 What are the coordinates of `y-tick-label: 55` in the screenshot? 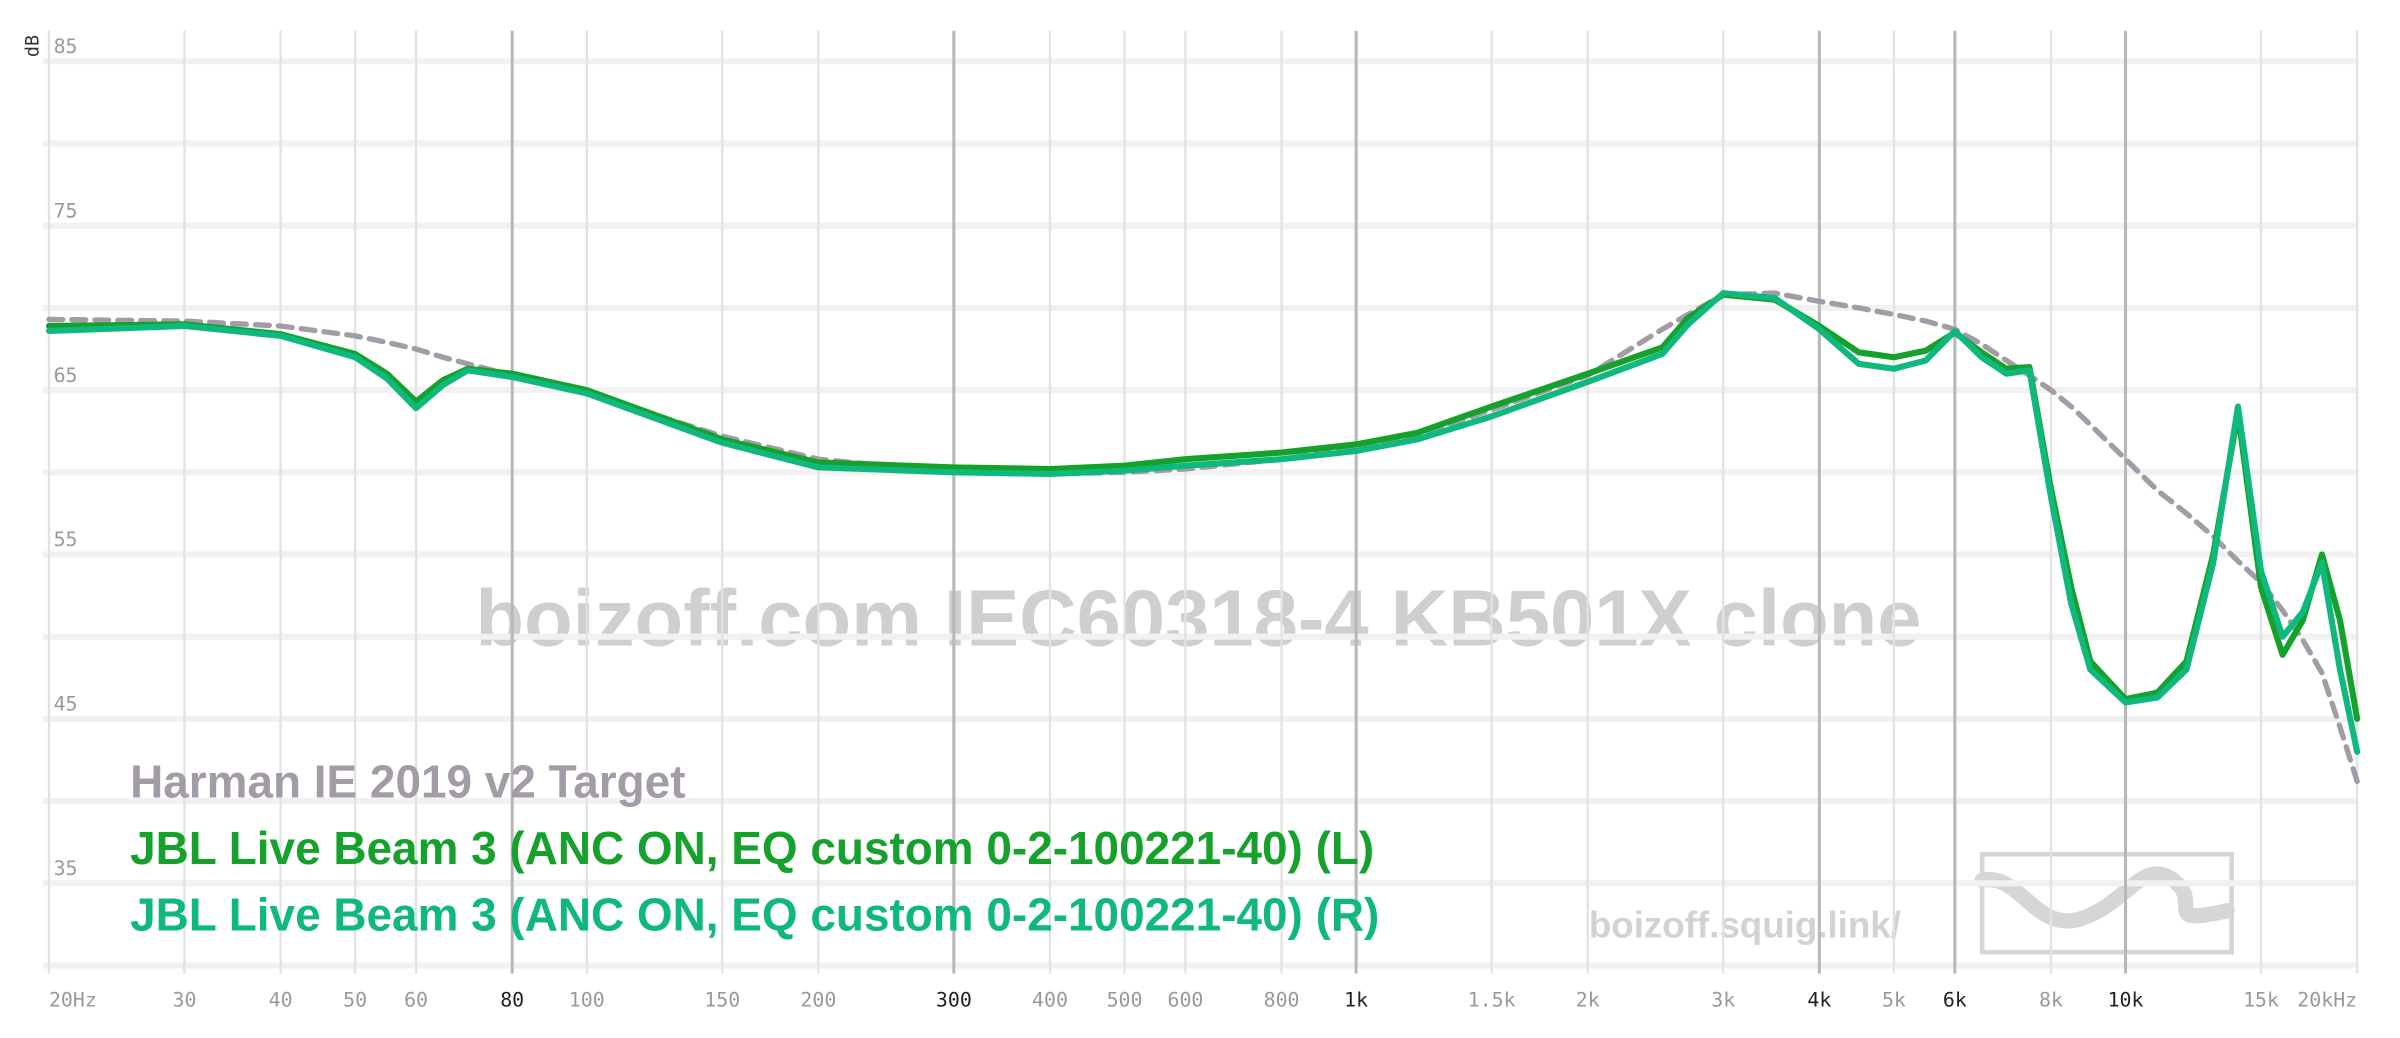 It's located at (66, 539).